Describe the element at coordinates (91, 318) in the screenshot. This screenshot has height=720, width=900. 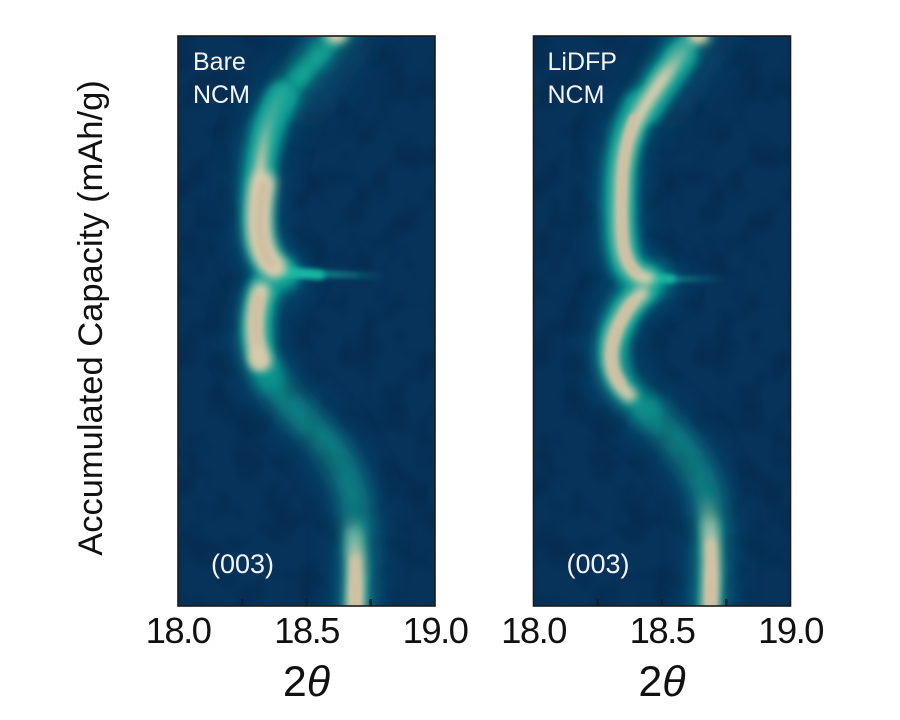
I see `svg-text: Accumulated Capacity (mAh/g)` at that location.